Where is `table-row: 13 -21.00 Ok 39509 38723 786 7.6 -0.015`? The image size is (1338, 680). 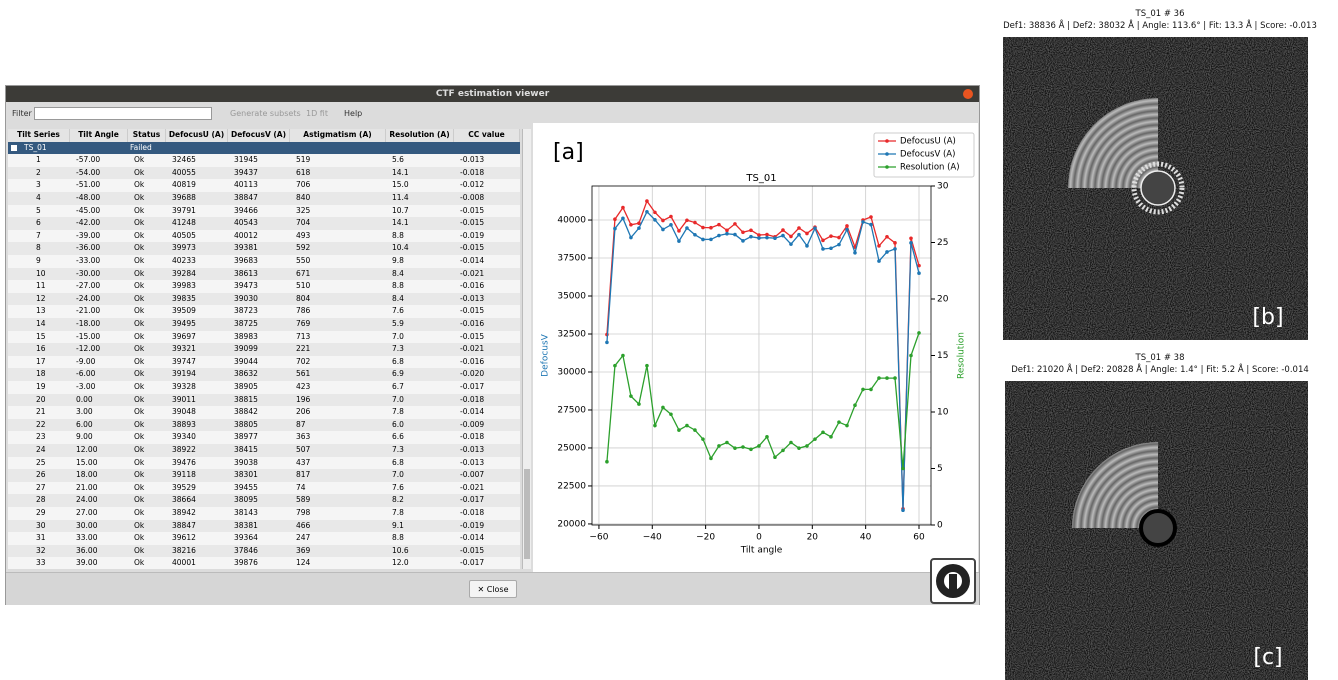 table-row: 13 -21.00 Ok 39509 38723 786 7.6 -0.015 is located at coordinates (264, 311).